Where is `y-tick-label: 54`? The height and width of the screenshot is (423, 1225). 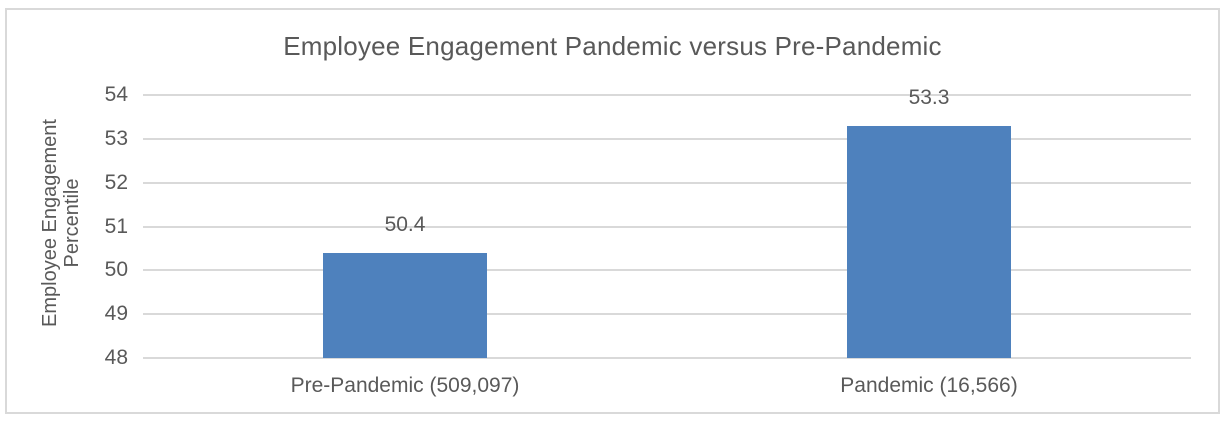 y-tick-label: 54 is located at coordinates (116, 94).